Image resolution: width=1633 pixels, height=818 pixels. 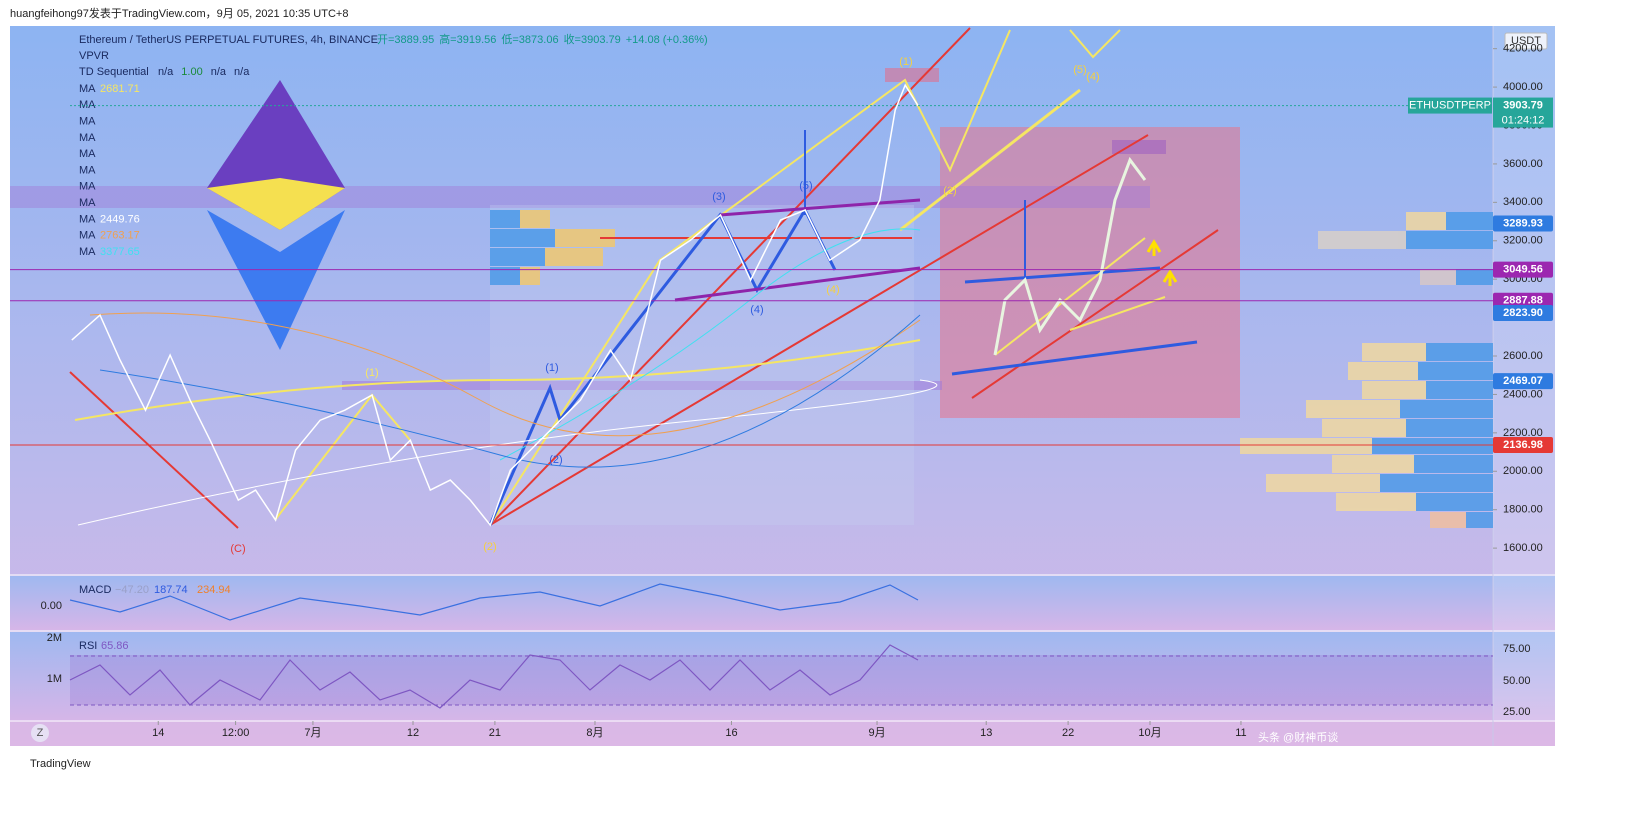 I want to click on y-tick-label: 4200.00, so click(x=1523, y=49).